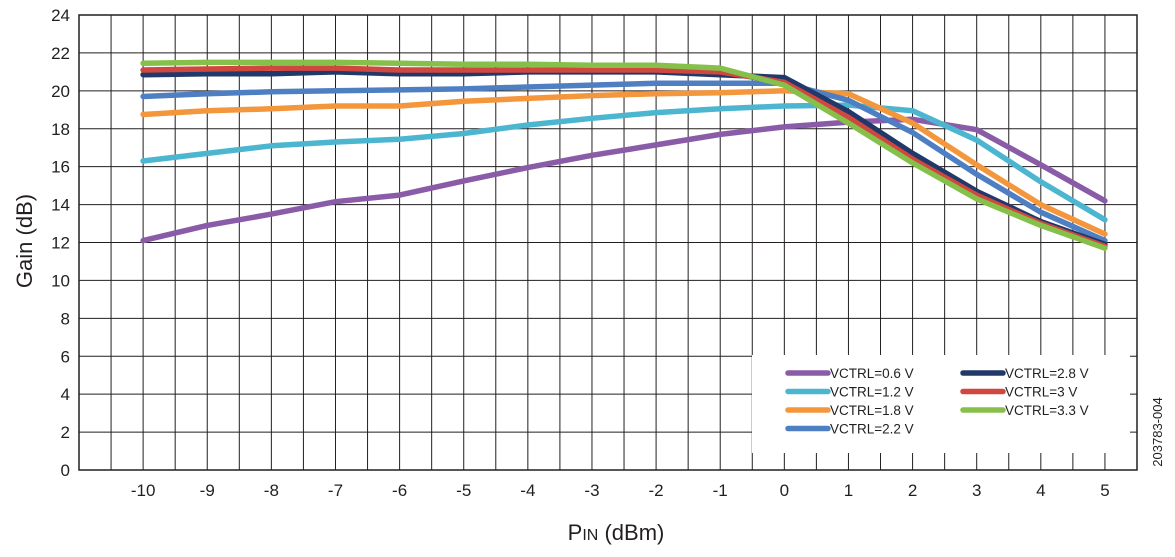  What do you see at coordinates (1047, 373) in the screenshot?
I see `legend-label: VCTRL=2.8 V` at bounding box center [1047, 373].